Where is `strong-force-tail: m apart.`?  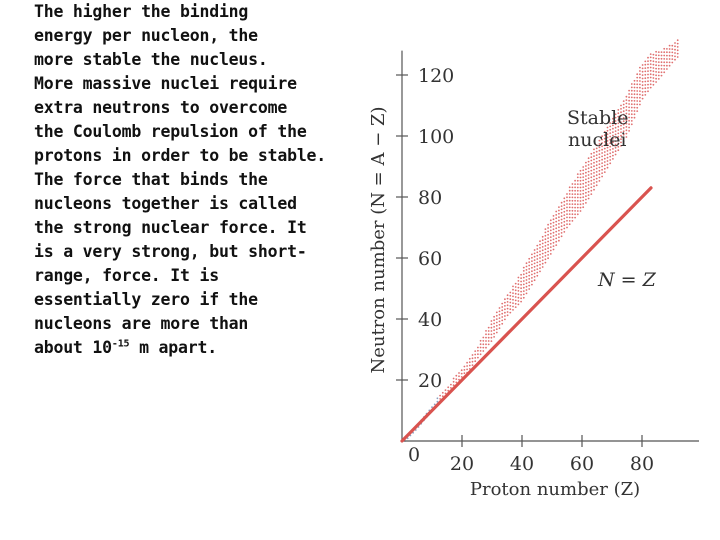
strong-force-tail: m apart. is located at coordinates (173, 347).